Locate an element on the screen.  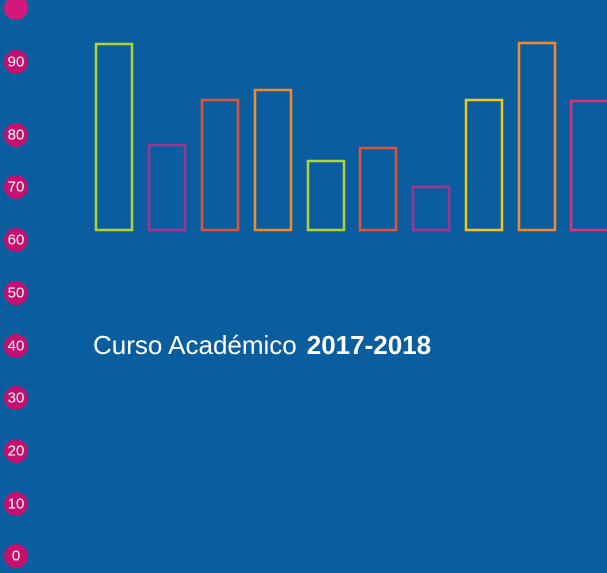
scale-label: 80 is located at coordinates (16, 135).